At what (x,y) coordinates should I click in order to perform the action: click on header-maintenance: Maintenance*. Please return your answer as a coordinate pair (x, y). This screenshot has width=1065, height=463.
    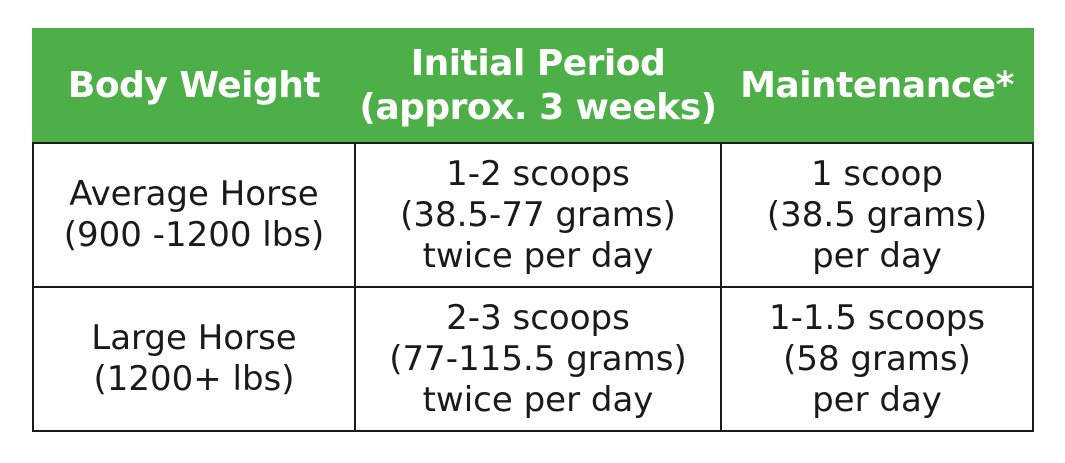
    Looking at the image, I should click on (877, 86).